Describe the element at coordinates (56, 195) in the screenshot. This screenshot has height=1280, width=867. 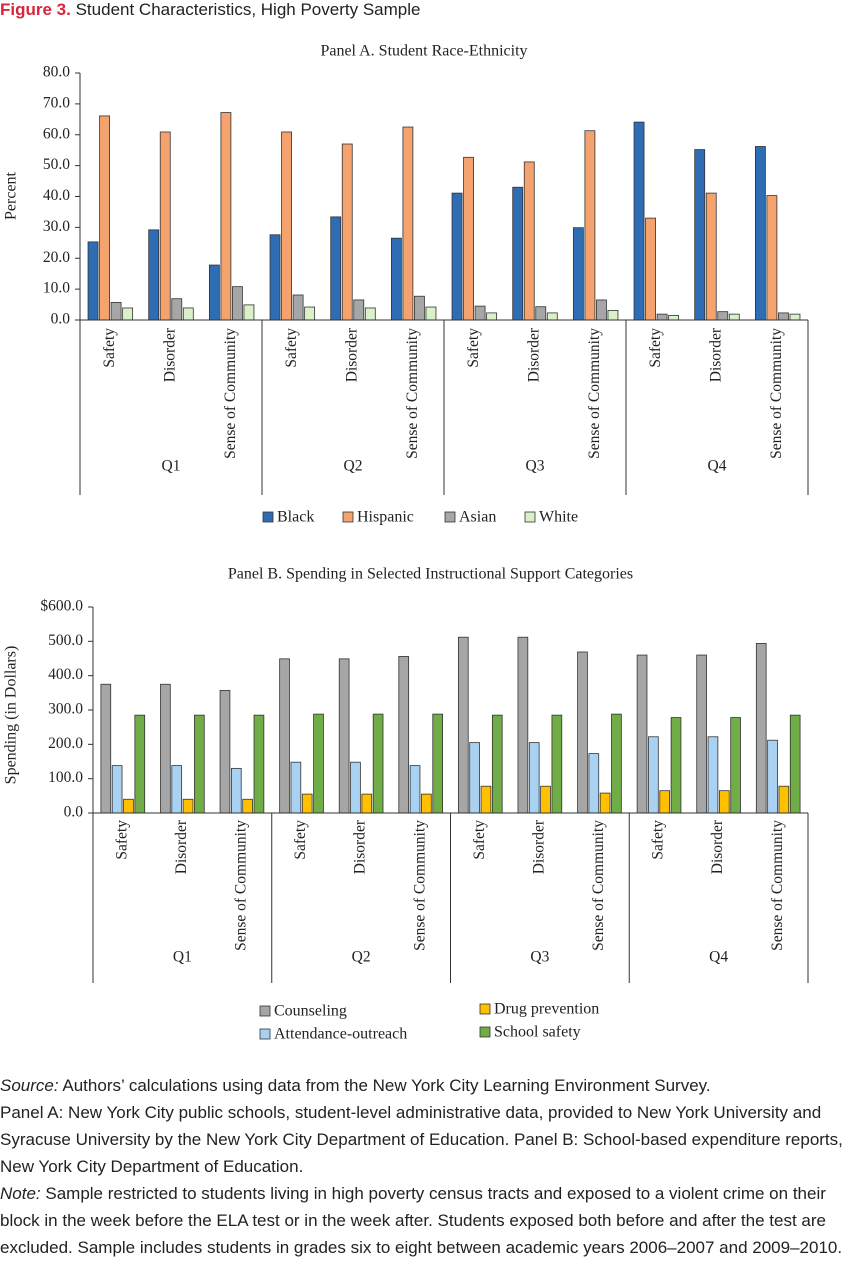
I see `y-tick-label: 40.0` at that location.